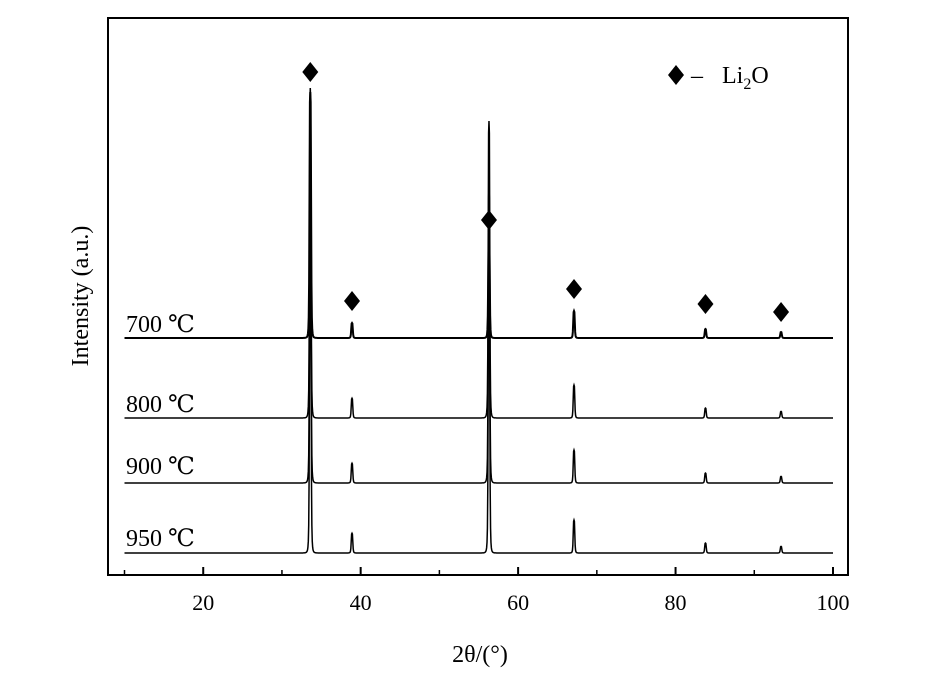 The width and height of the screenshot is (931, 693). What do you see at coordinates (478, 571) in the screenshot?
I see `x-axis-ticks` at bounding box center [478, 571].